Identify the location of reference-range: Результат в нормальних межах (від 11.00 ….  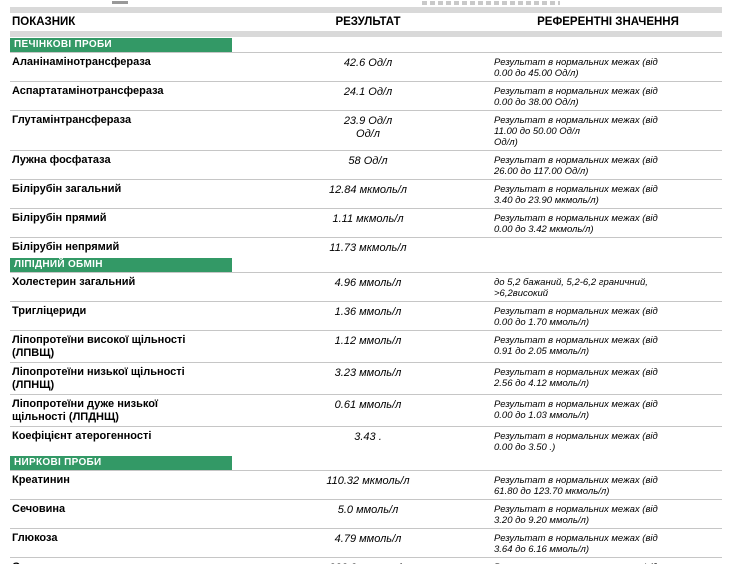
(576, 131).